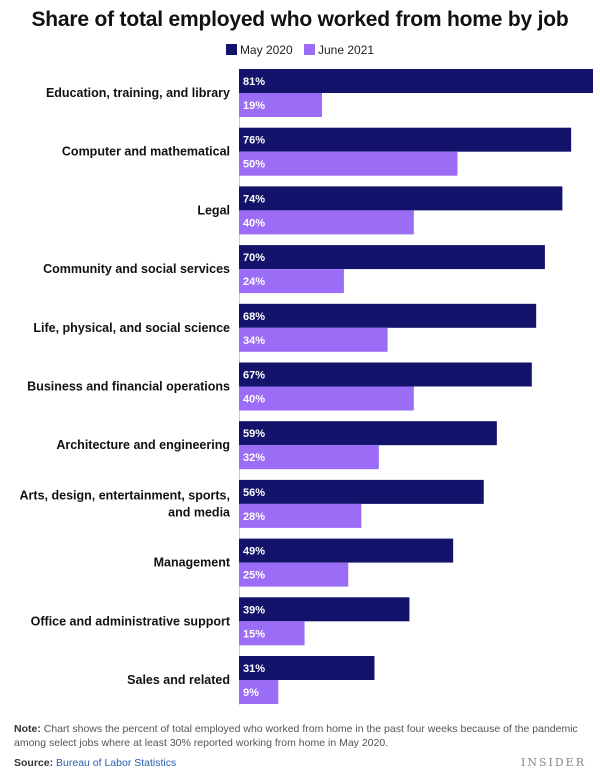 This screenshot has width=600, height=778. I want to click on bar-june-2021-architecture-and-engineering, so click(309, 457).